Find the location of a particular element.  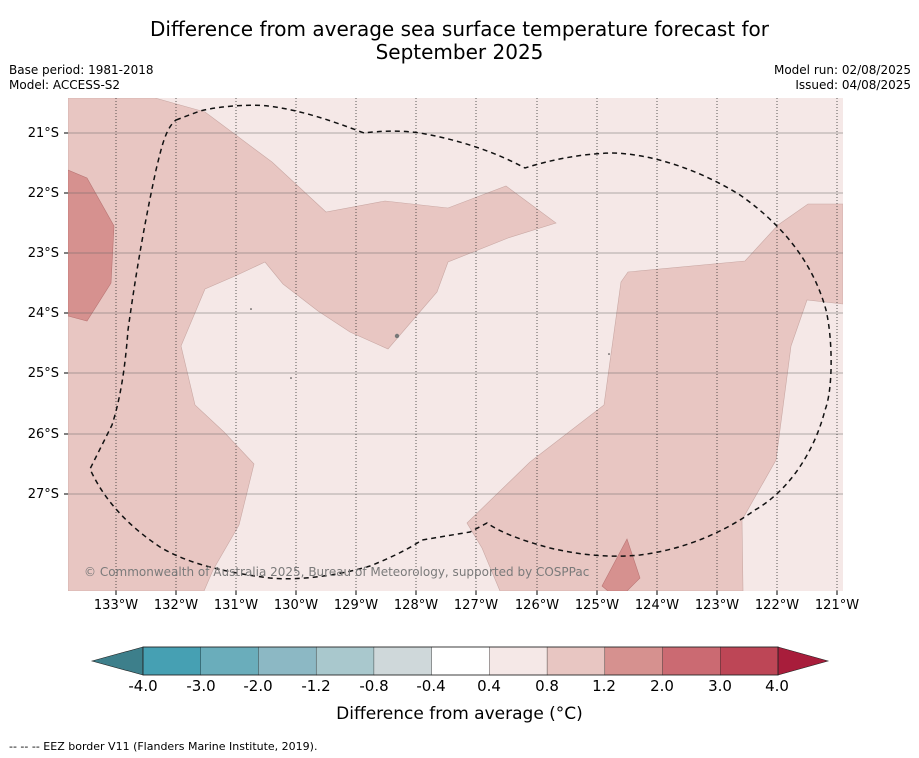

lon-label: 132°W is located at coordinates (176, 605).